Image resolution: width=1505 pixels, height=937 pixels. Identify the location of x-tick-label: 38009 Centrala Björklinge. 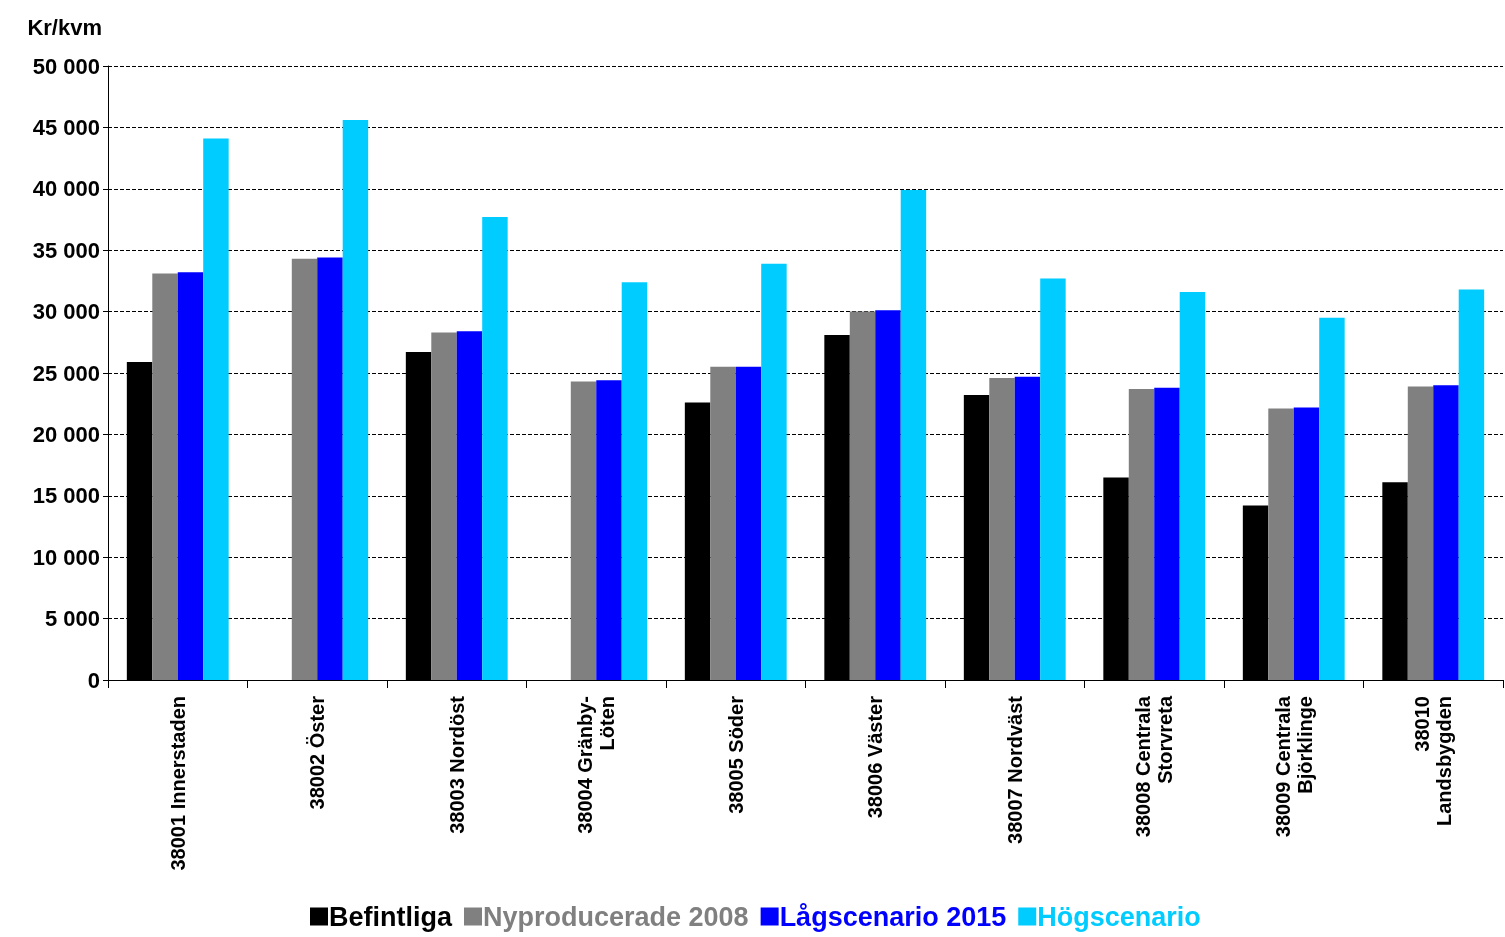
(1293, 766).